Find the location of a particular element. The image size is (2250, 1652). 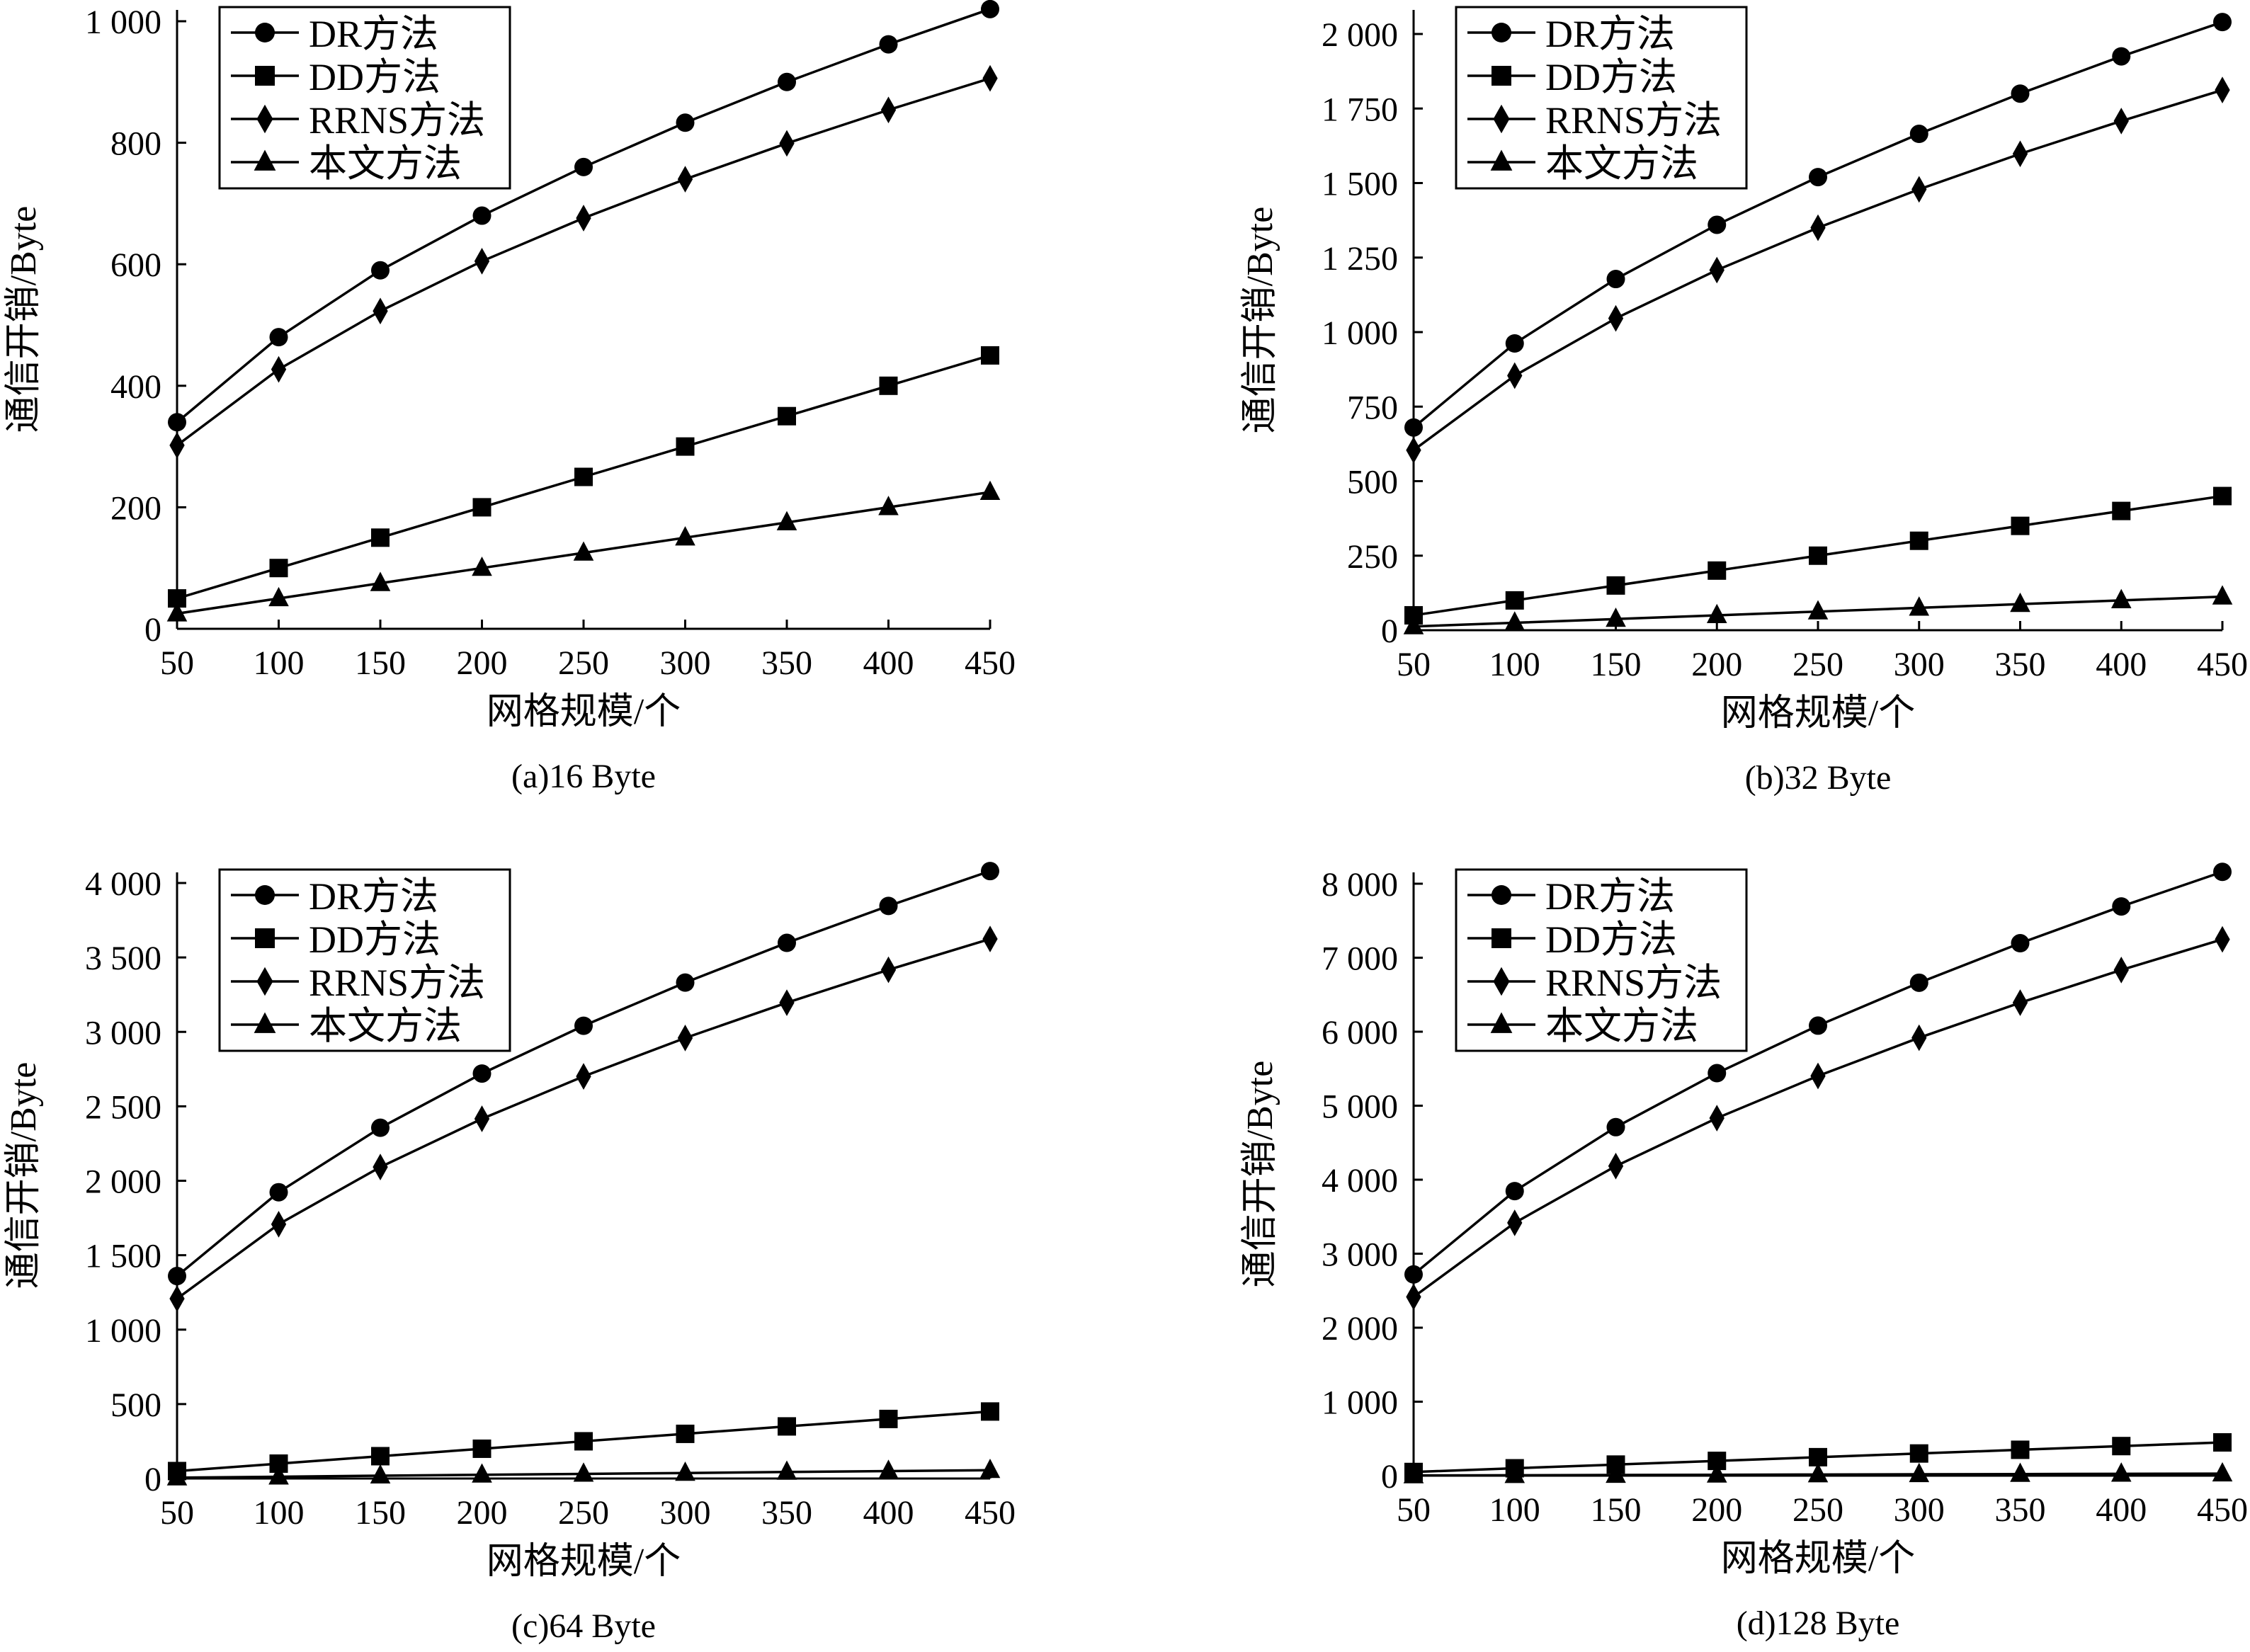

y-tick-label: 200 is located at coordinates (135, 508).